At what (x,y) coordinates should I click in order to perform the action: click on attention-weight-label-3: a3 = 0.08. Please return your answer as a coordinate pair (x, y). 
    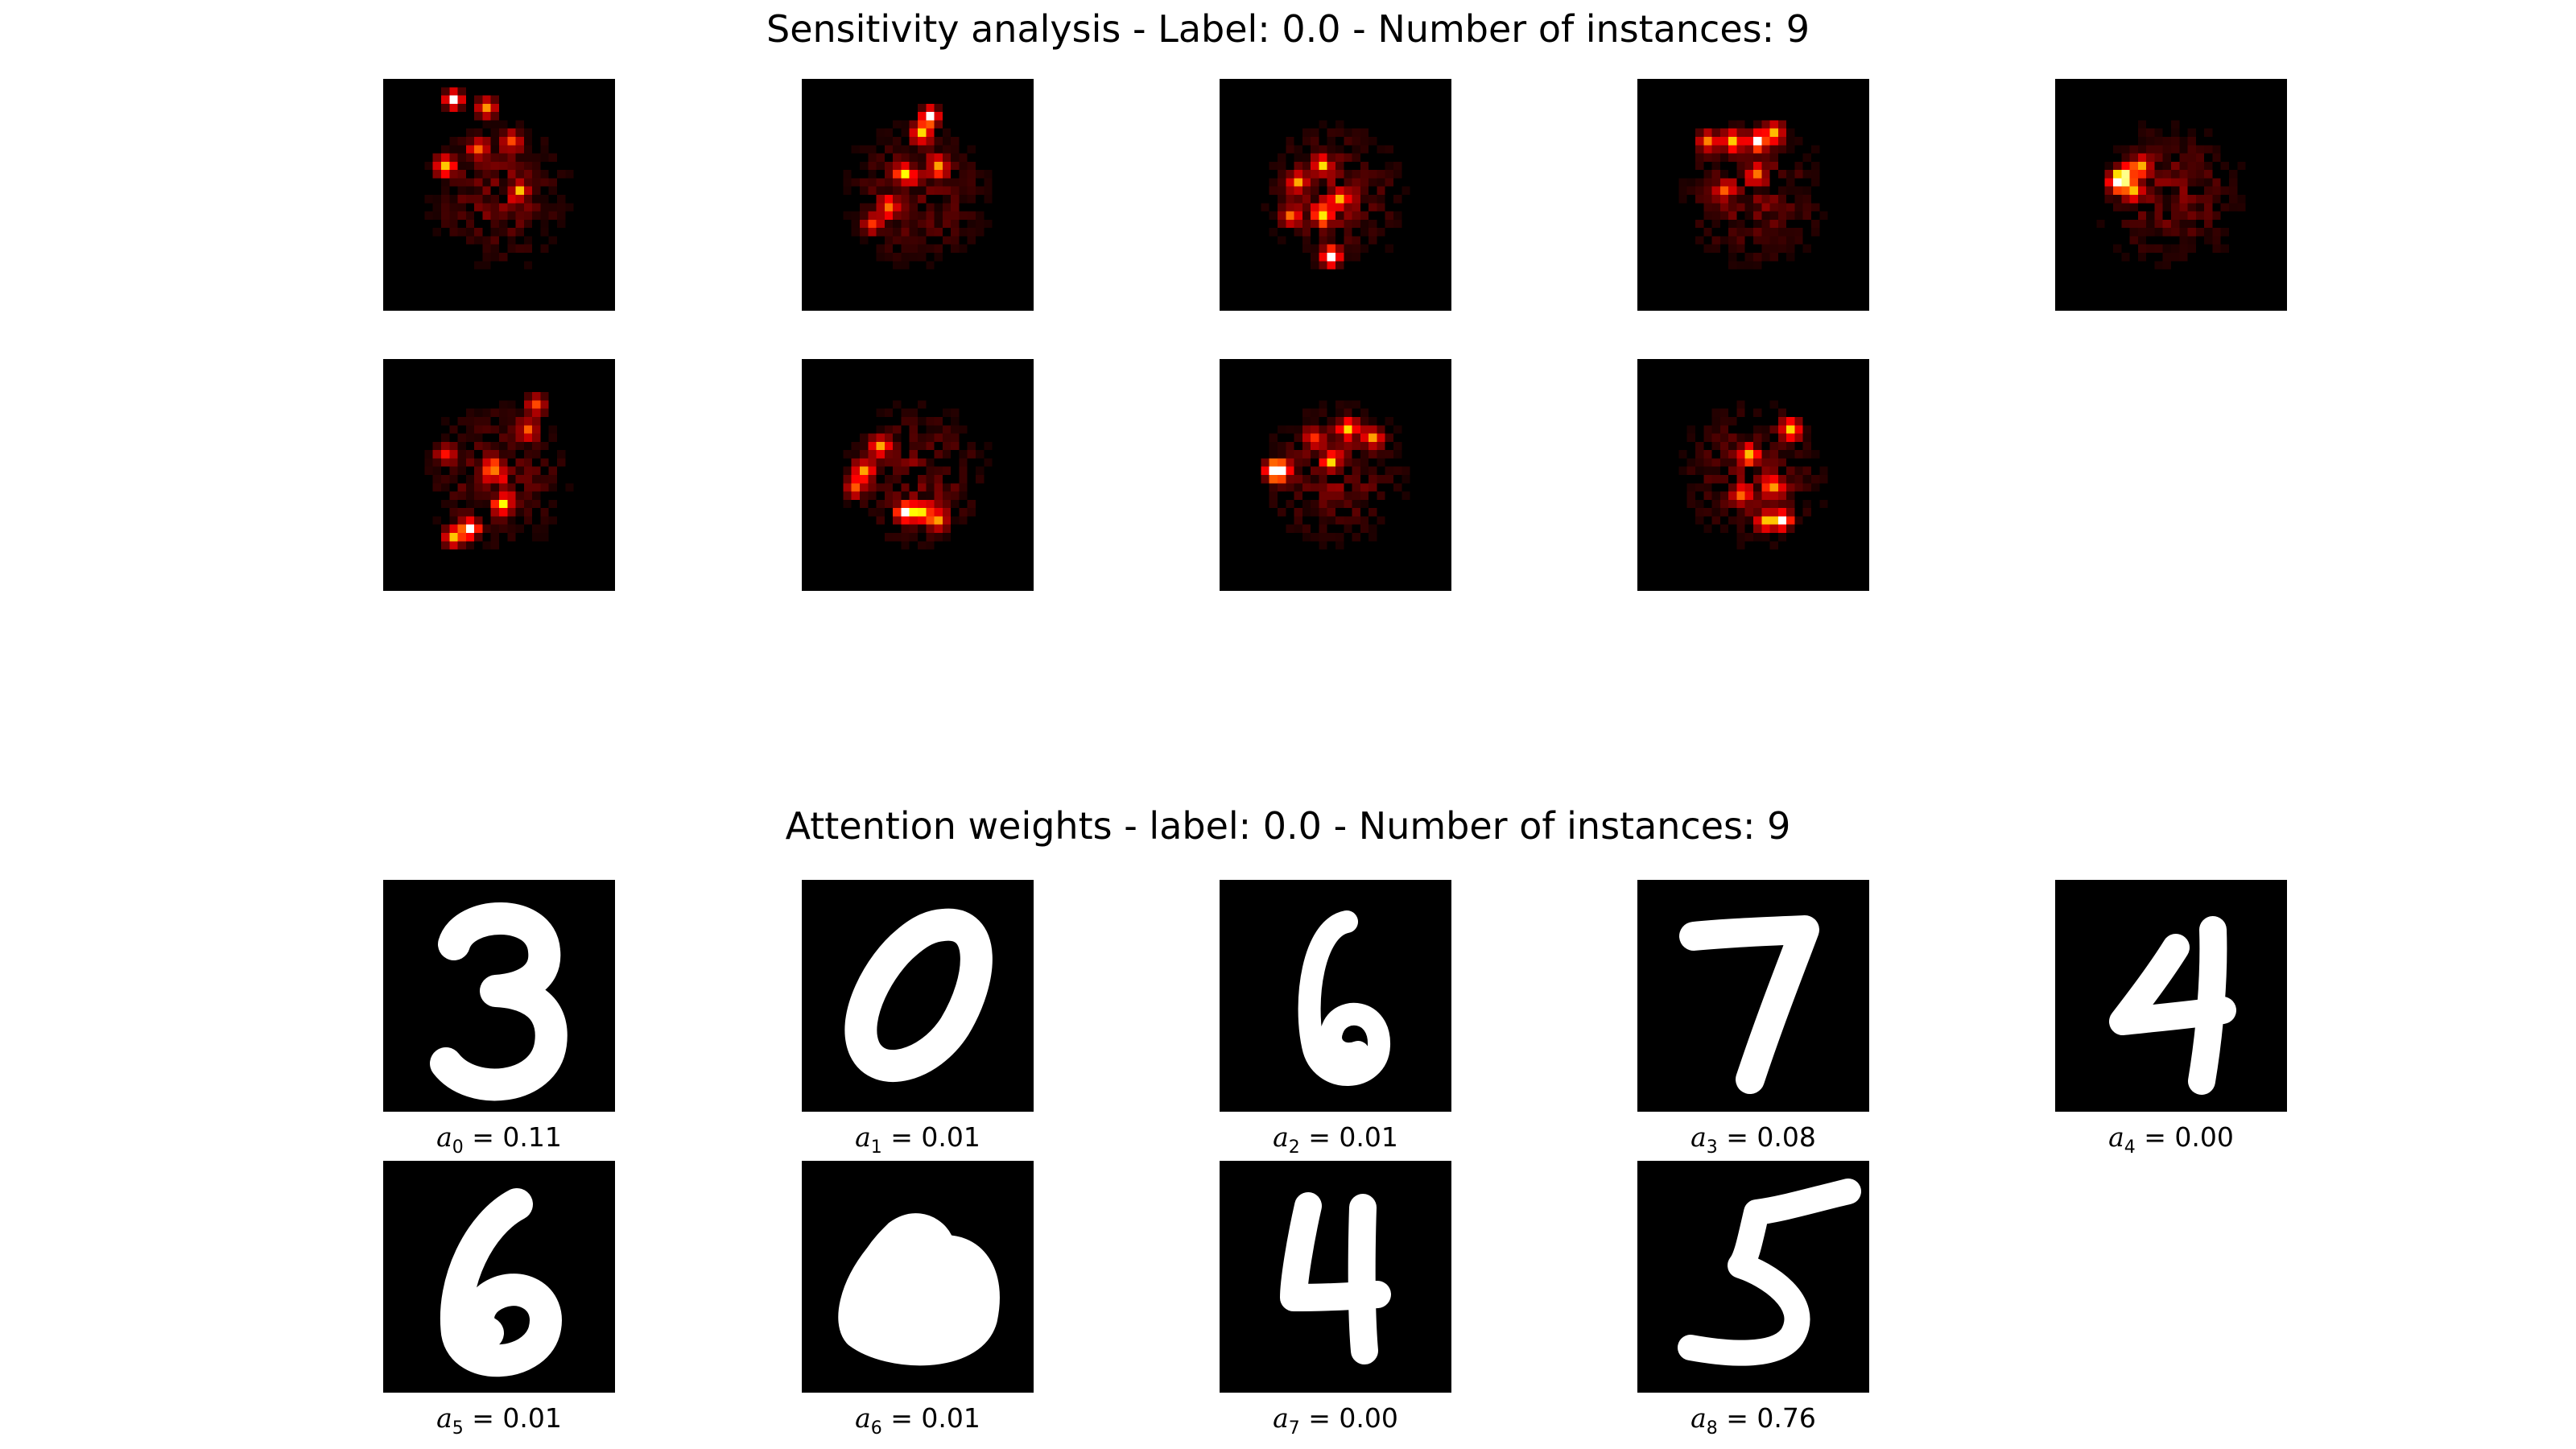
    Looking at the image, I should click on (1753, 1139).